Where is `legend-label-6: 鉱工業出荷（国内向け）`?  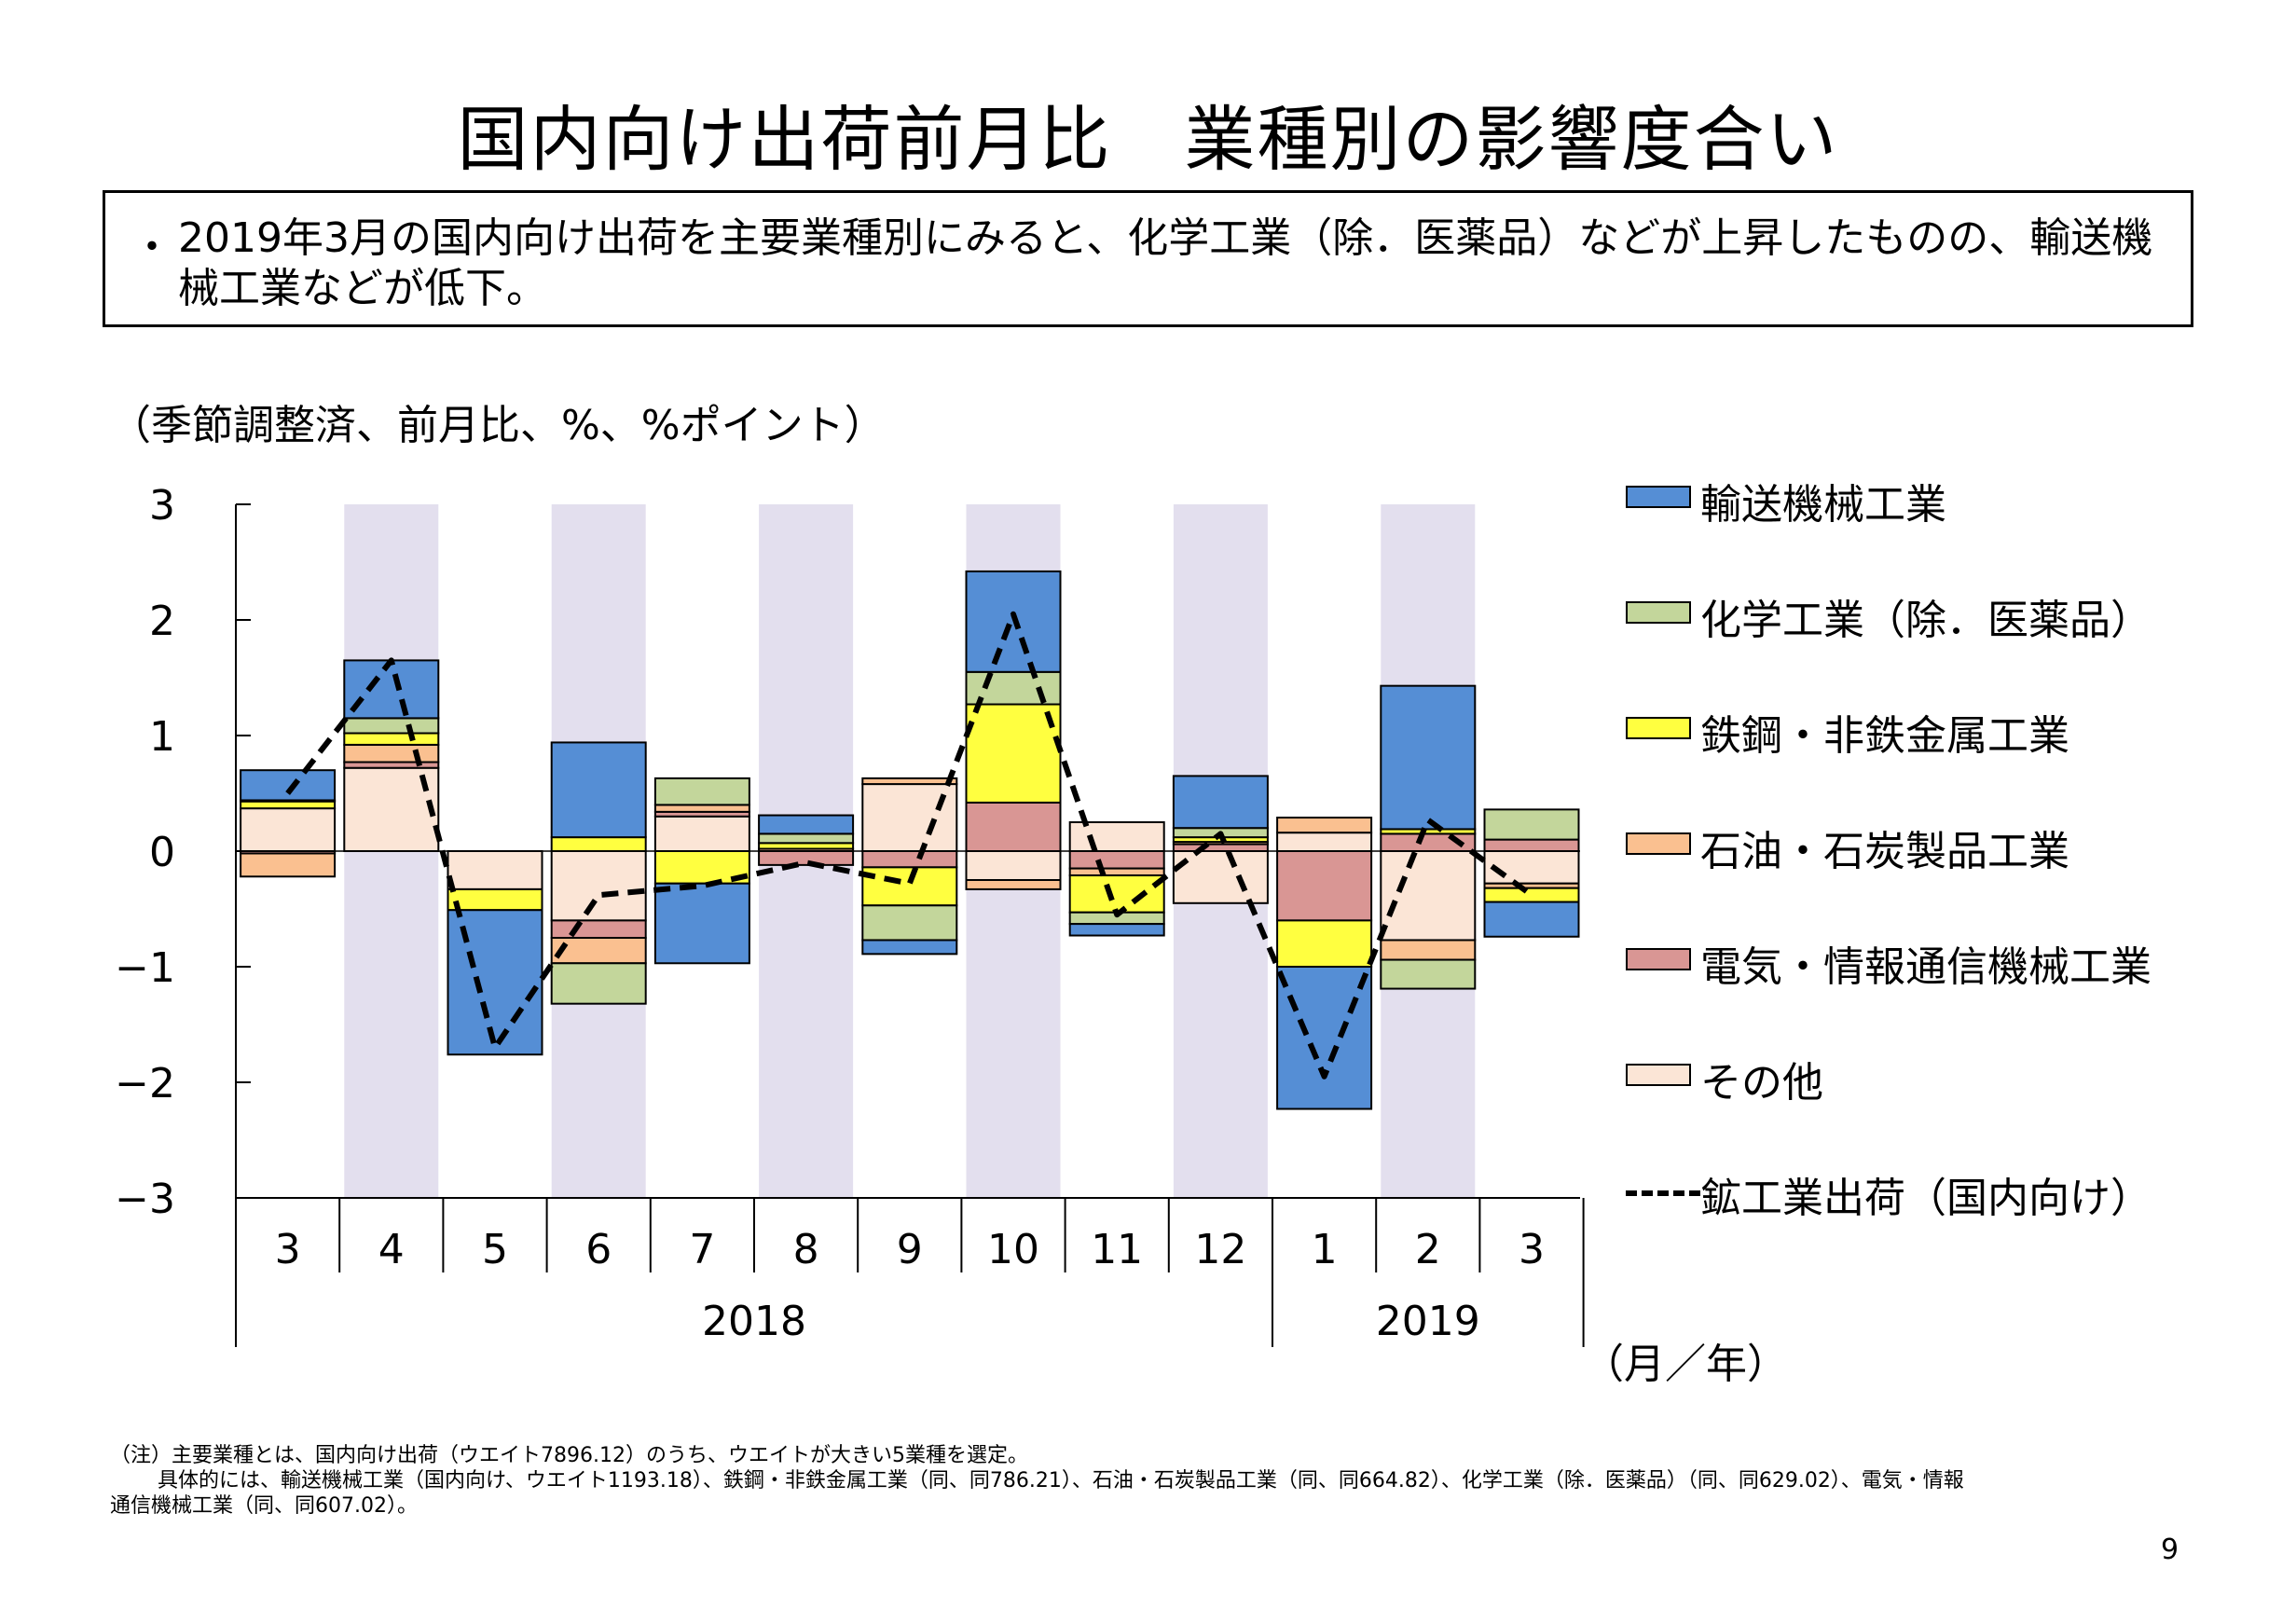
legend-label-6: 鉱工業出荷（国内向け） is located at coordinates (1926, 1198).